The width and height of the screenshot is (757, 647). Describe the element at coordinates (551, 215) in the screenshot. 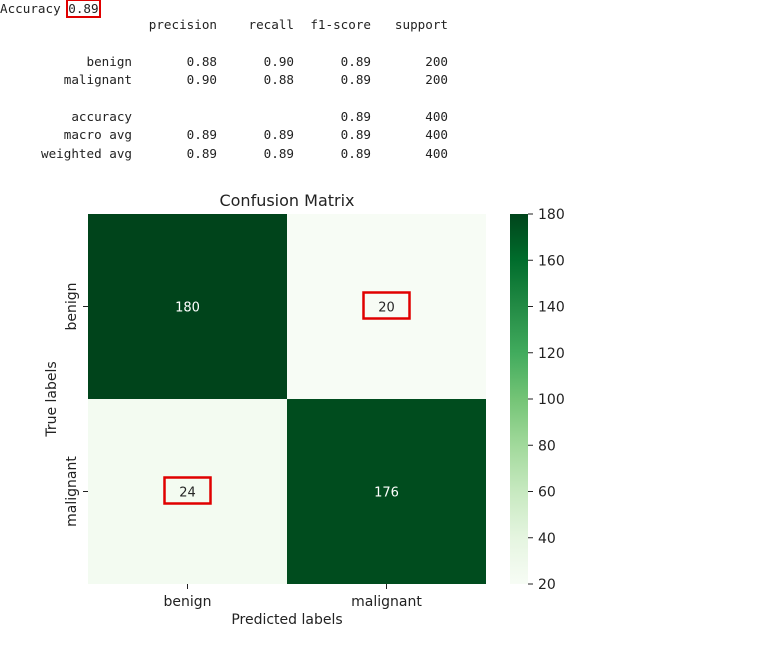

I see `colorbar-tick-label: 180` at that location.